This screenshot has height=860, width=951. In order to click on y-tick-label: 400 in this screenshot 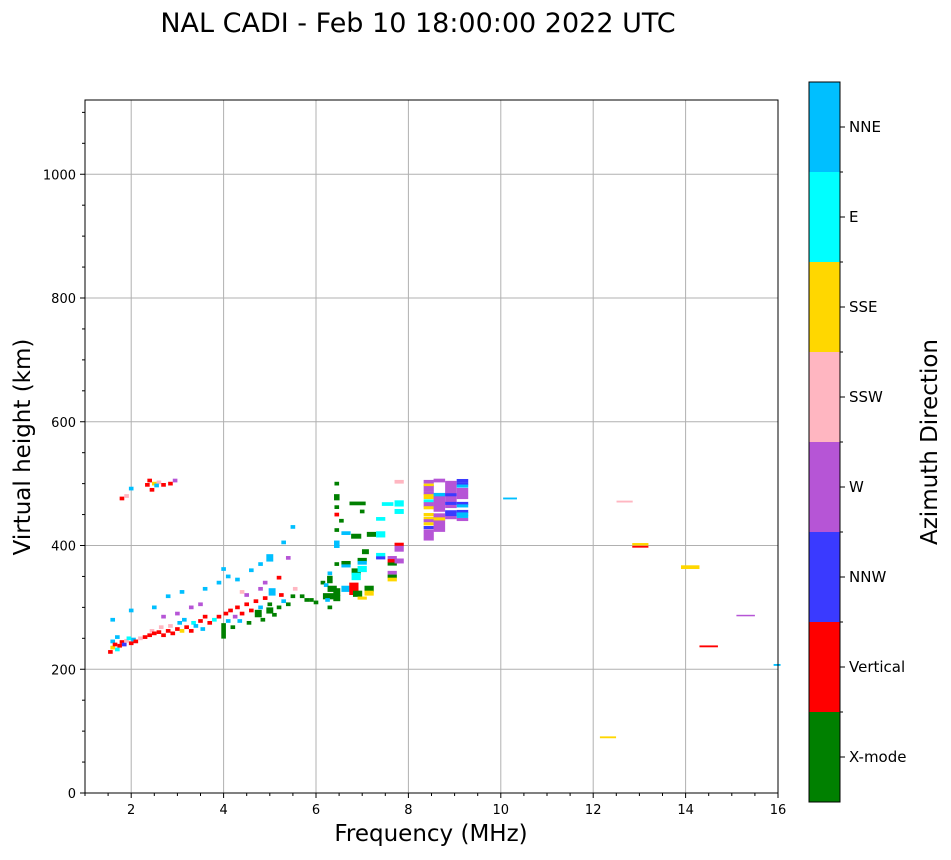, I will do `click(63, 547)`.